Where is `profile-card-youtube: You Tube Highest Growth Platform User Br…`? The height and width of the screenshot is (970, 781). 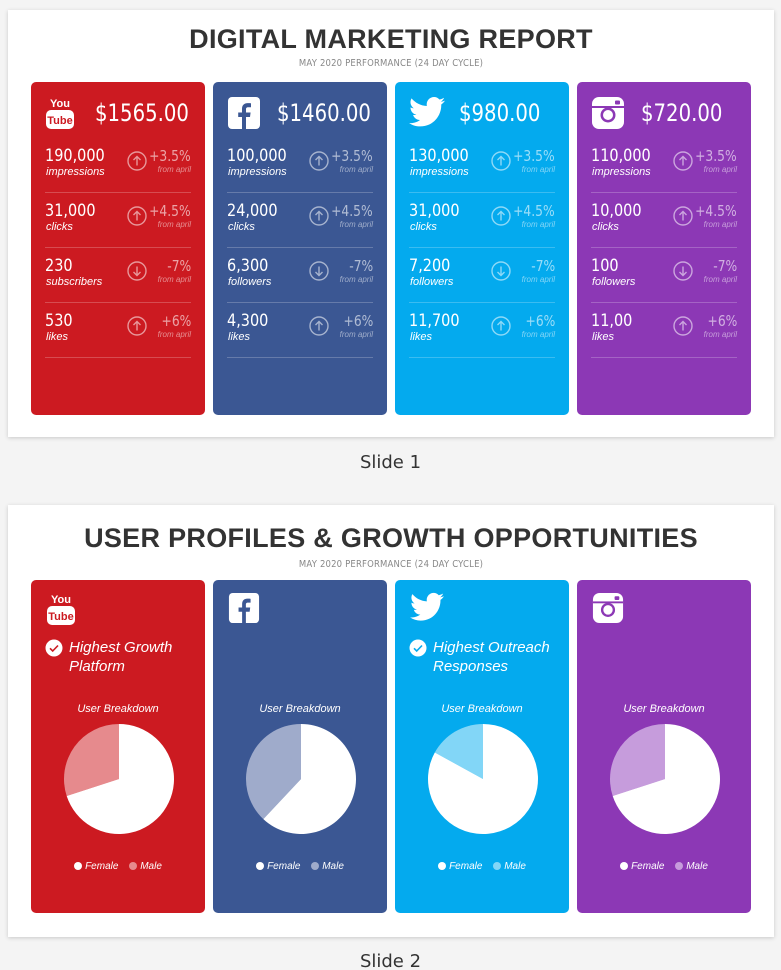
profile-card-youtube: You Tube Highest Growth Platform User Br… is located at coordinates (118, 746).